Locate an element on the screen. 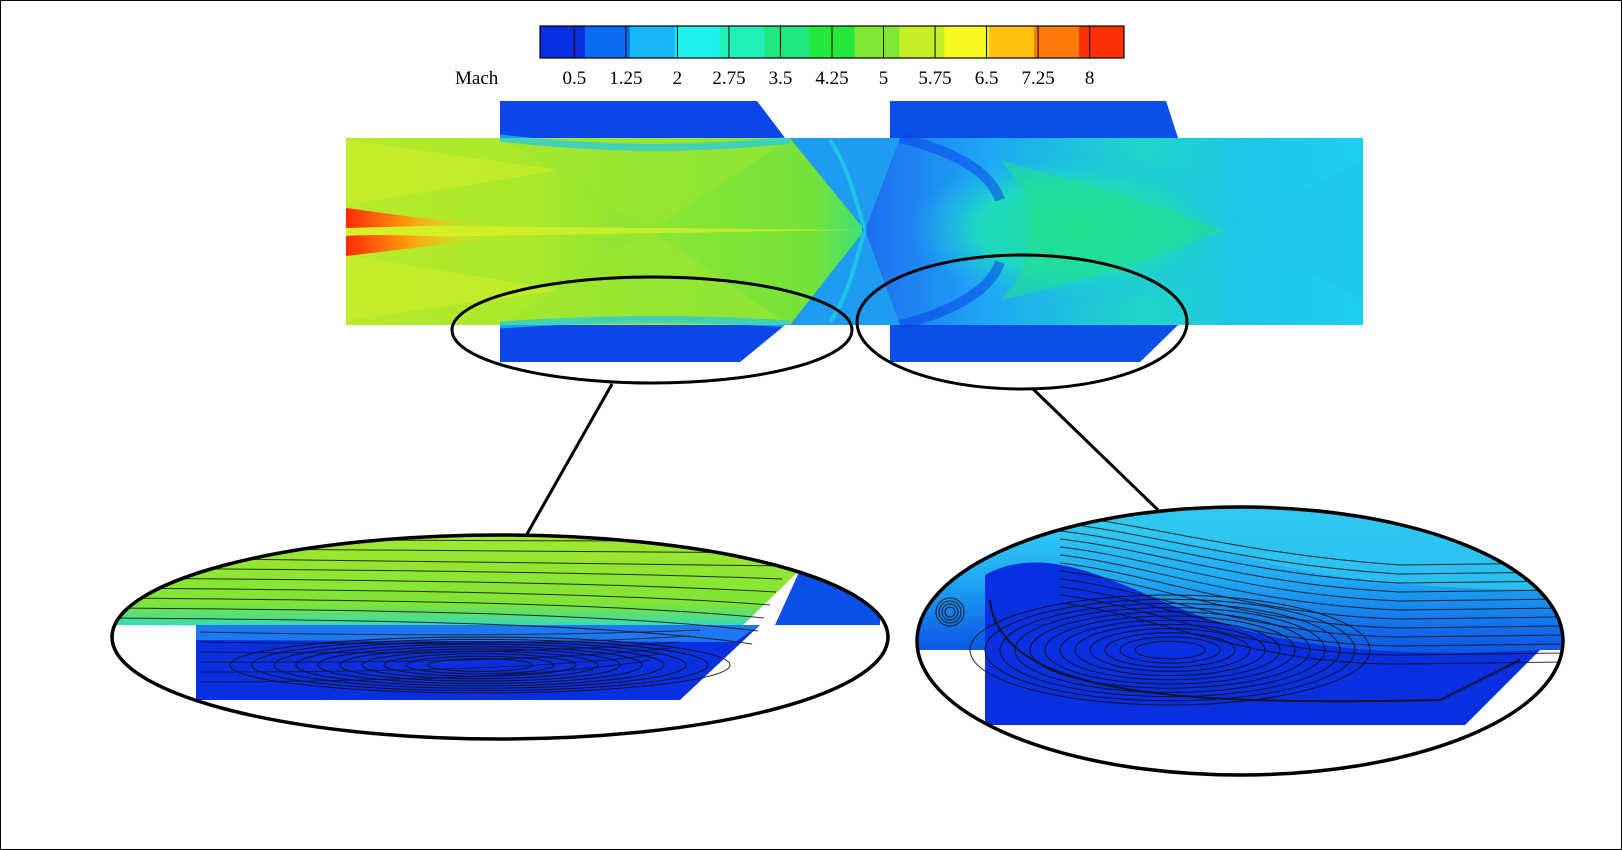 The height and width of the screenshot is (850, 1622). zoom-right-ellipse is located at coordinates (1240, 641).